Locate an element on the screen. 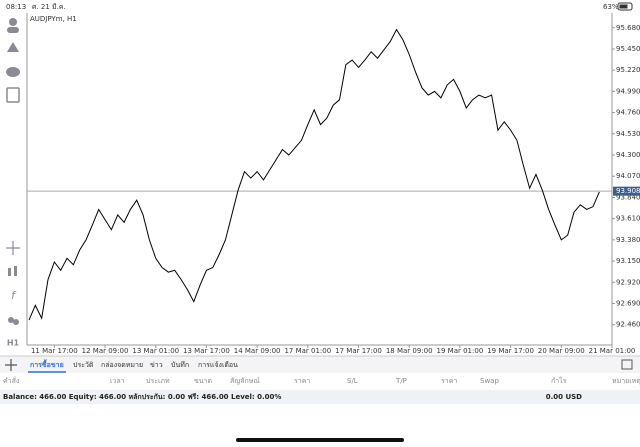  column-header: T/P is located at coordinates (401, 381).